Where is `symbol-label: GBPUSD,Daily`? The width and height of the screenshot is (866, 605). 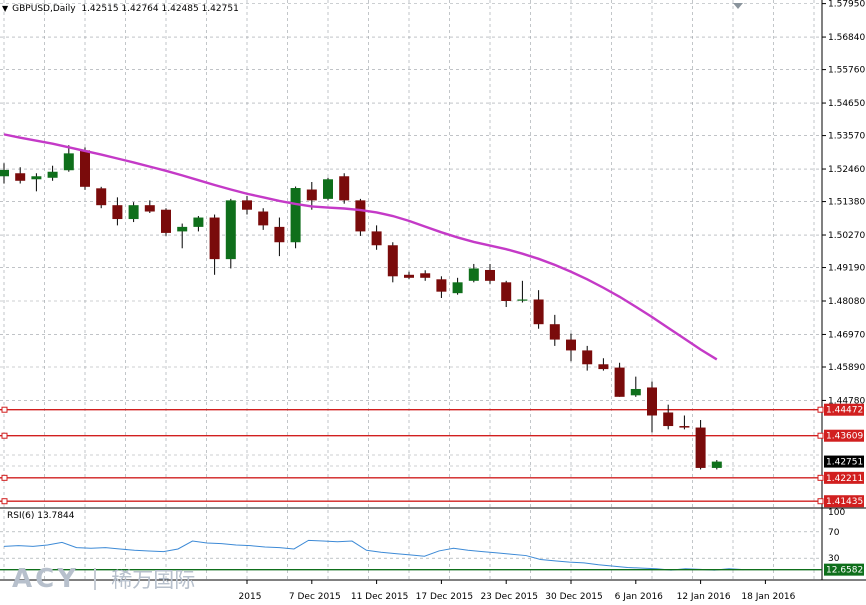 symbol-label: GBPUSD,Daily is located at coordinates (44, 9).